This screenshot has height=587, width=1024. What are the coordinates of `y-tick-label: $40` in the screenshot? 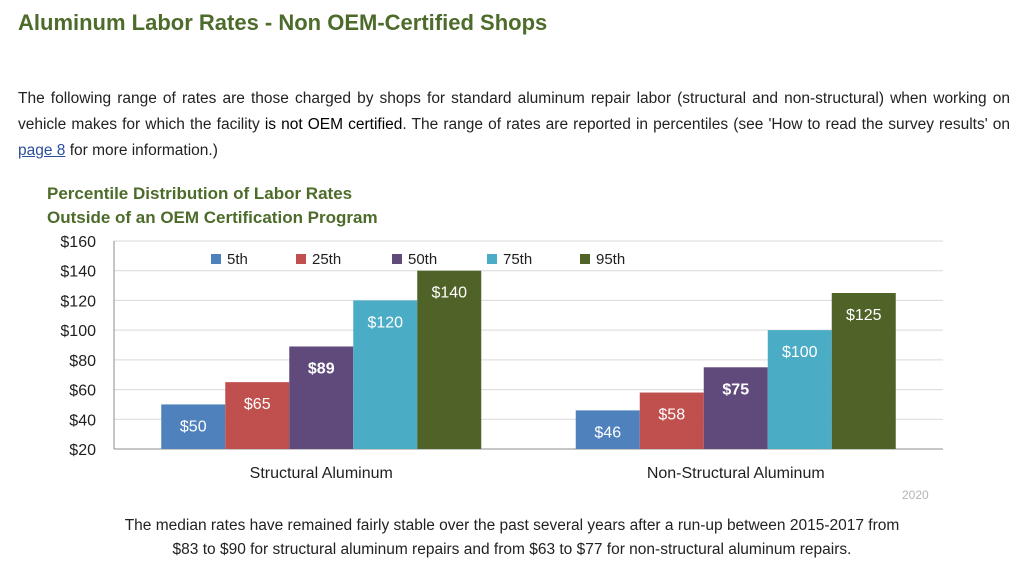 It's located at (82, 420).